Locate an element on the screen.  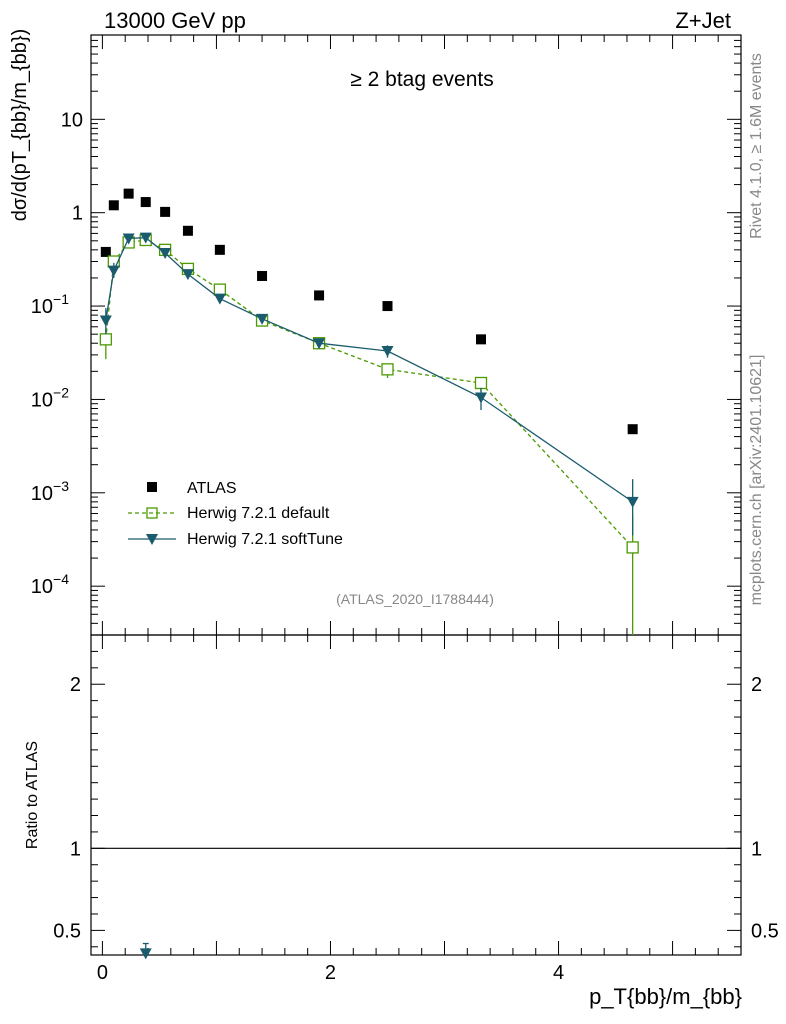
main-y-axis-label: dσ/d(pT_{bb}/m_{bb}) is located at coordinates (20, 125).